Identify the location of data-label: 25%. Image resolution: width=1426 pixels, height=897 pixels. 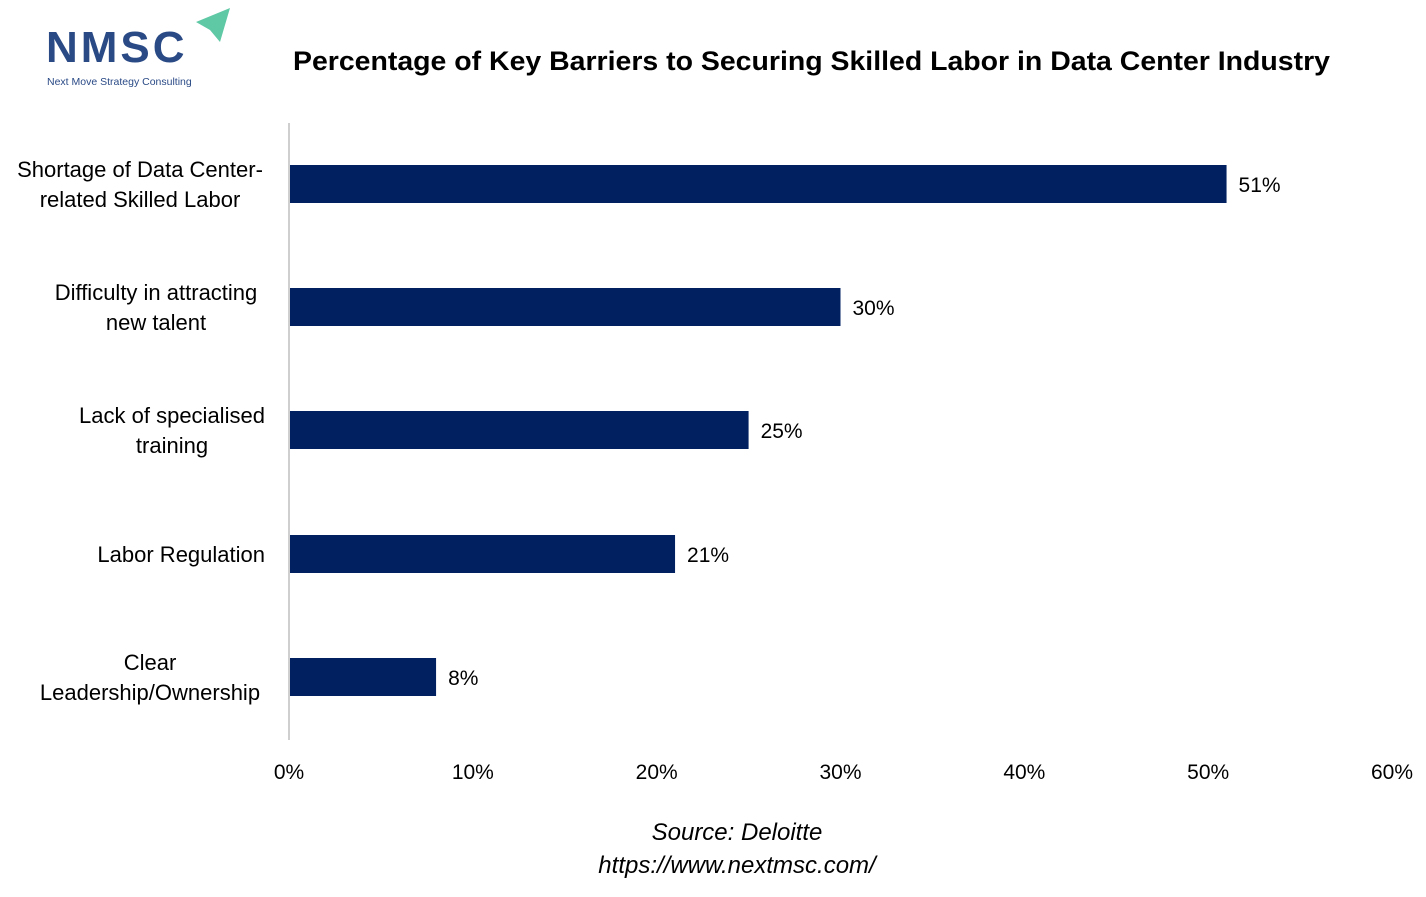
(782, 431).